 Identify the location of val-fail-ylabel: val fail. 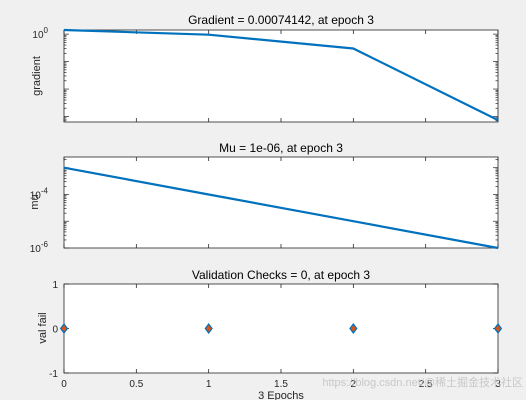
(43, 327).